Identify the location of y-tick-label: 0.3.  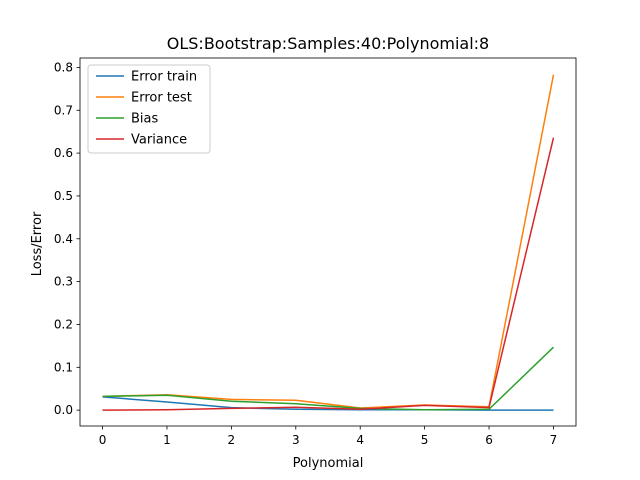
(63, 282).